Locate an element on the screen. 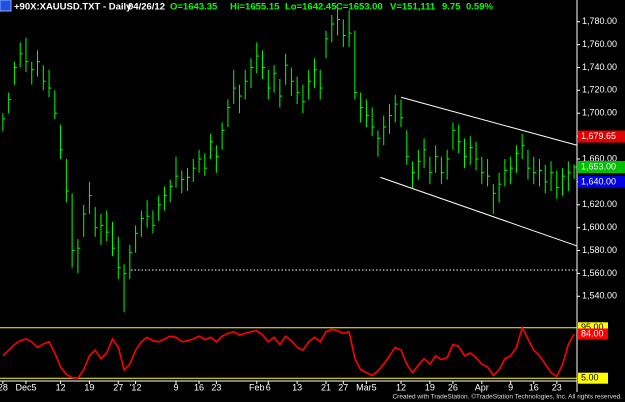  open: O=1643.35 is located at coordinates (194, 7).